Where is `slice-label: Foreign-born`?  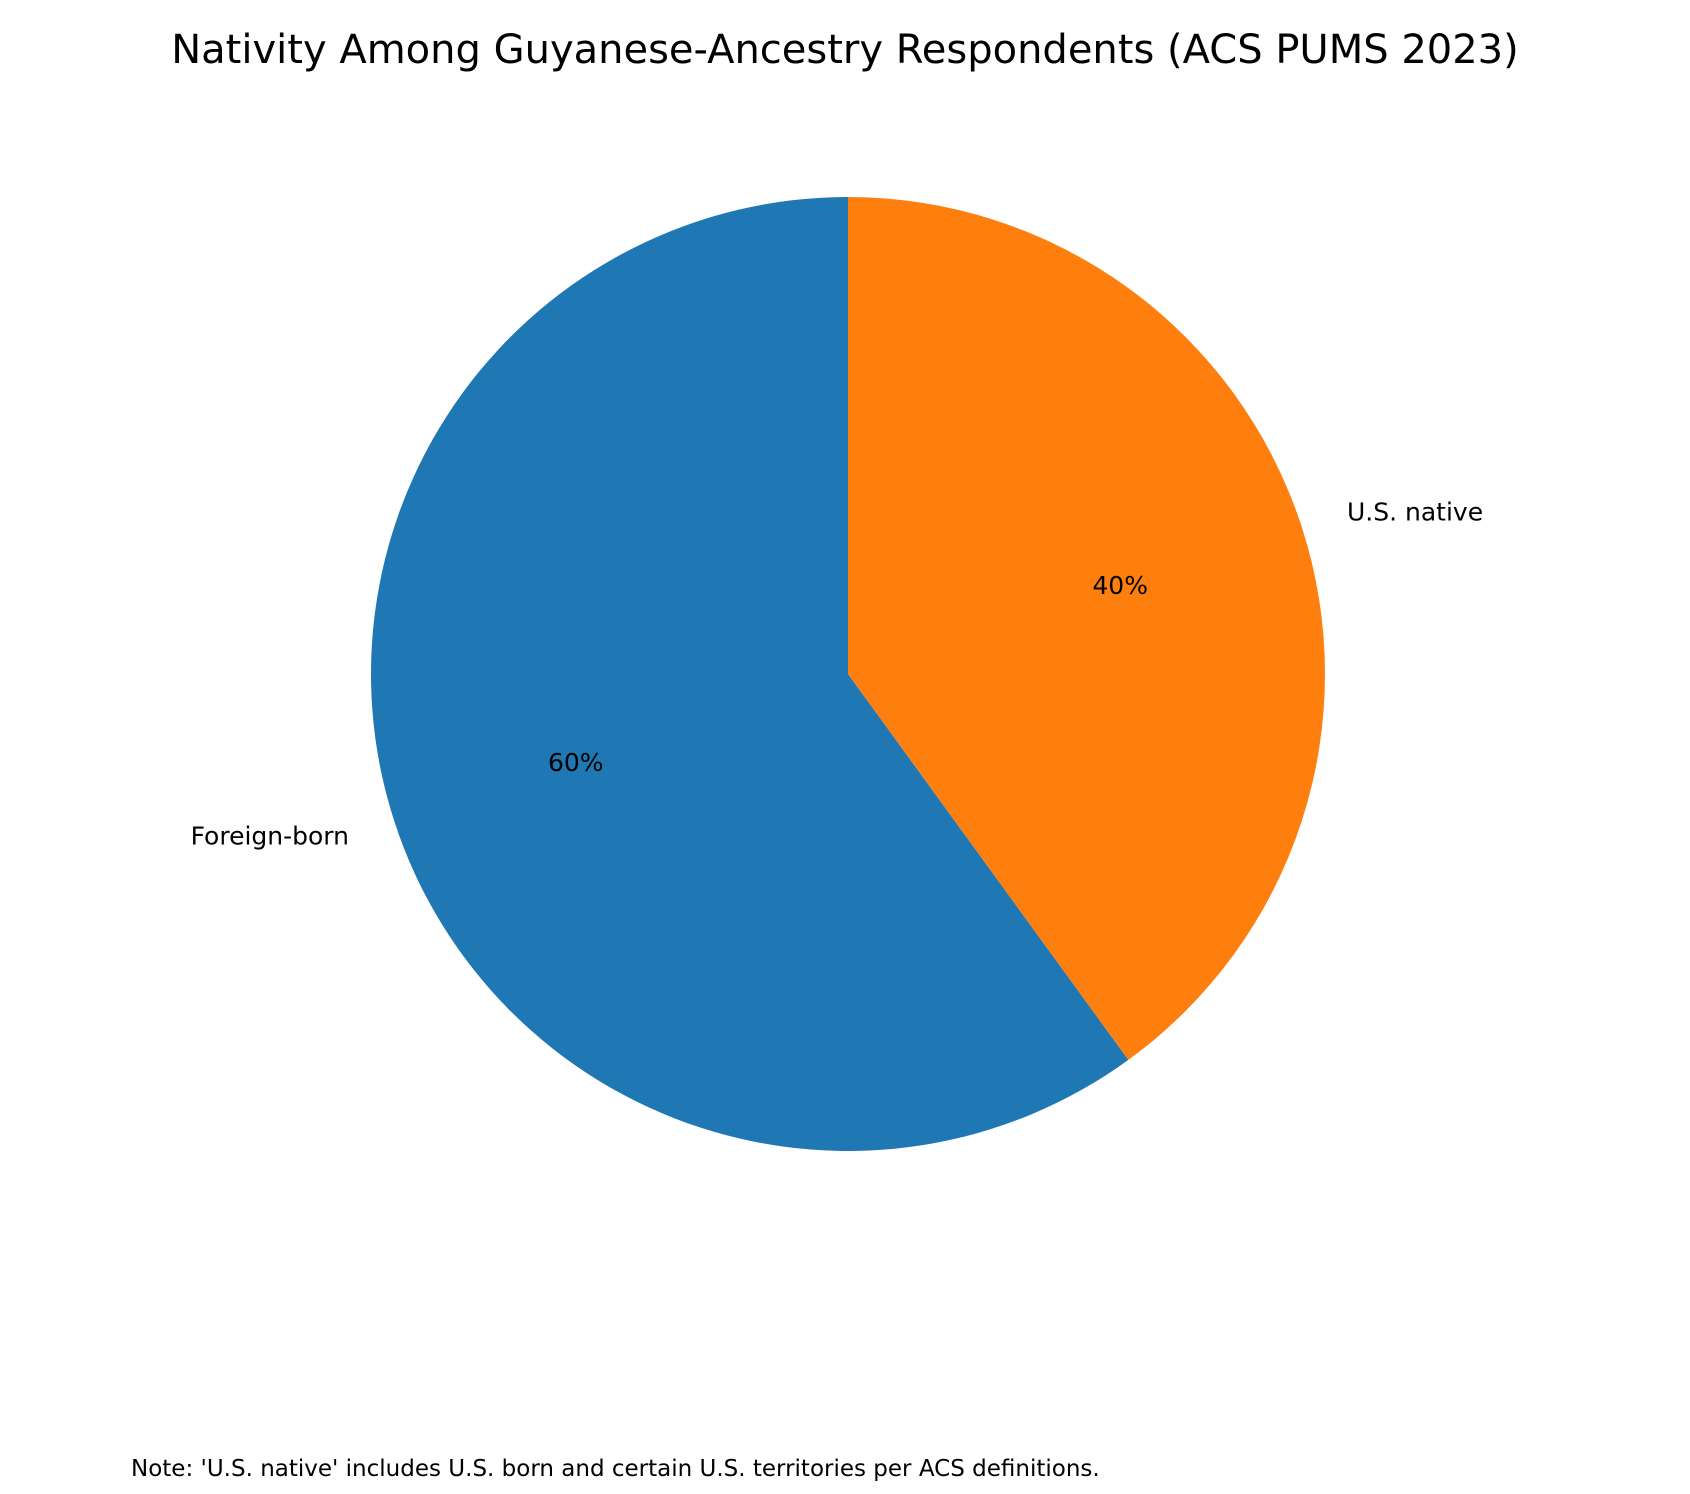 slice-label: Foreign-born is located at coordinates (270, 836).